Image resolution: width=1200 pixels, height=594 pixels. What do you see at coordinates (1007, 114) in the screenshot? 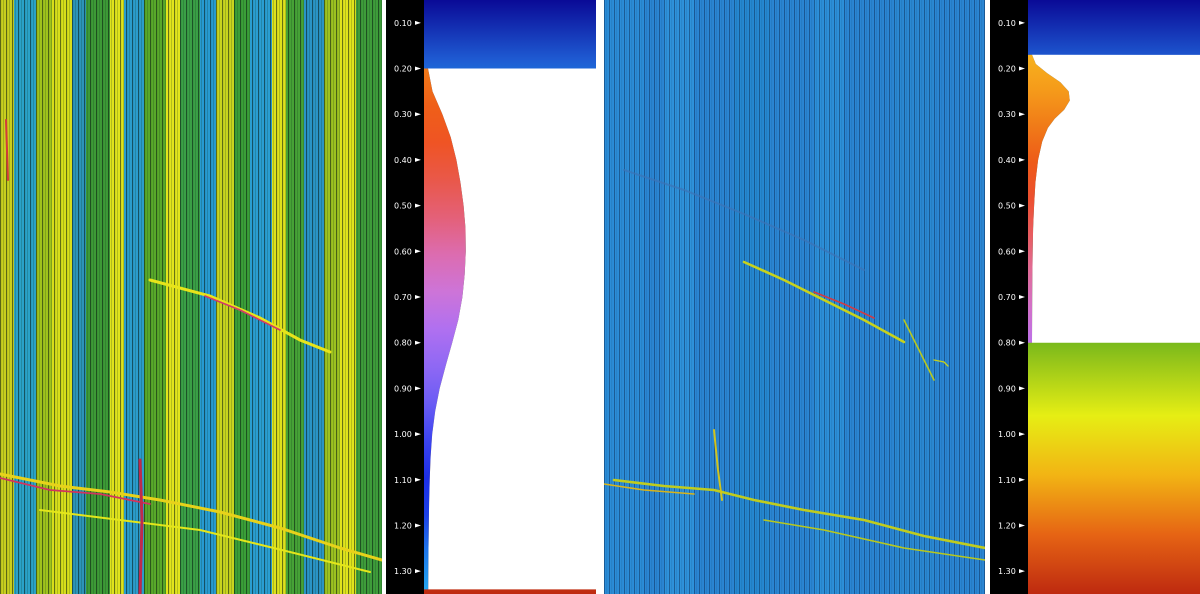
I see `colorbar-right-tick-label: 0.30` at bounding box center [1007, 114].